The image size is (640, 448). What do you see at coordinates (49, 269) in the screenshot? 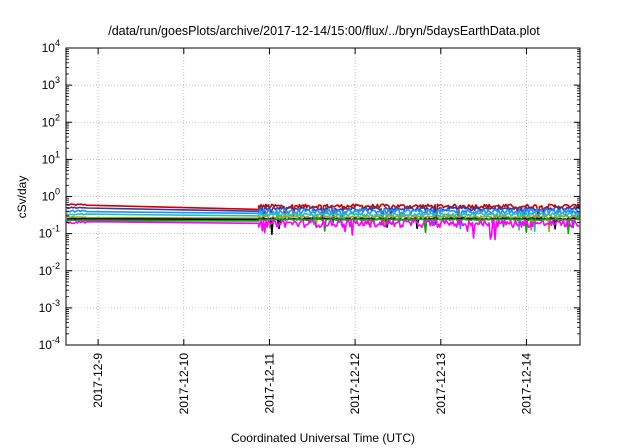
I see `y-tick-label: 10⁻²` at bounding box center [49, 269].